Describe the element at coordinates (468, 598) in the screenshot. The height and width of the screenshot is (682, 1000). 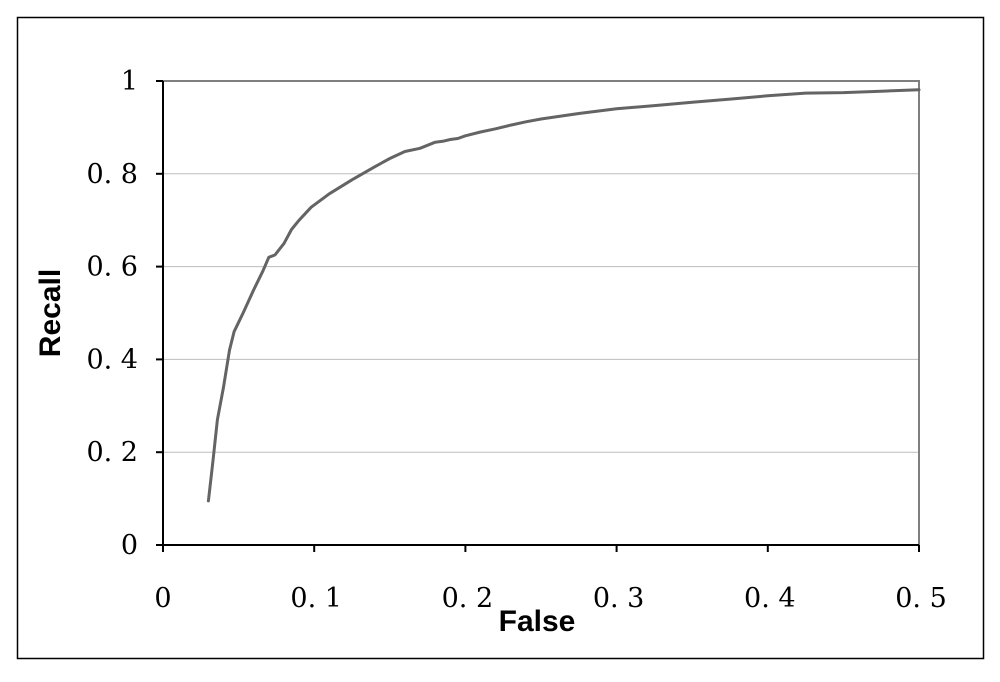
I see `x-tick-label-2: 0. 2` at that location.